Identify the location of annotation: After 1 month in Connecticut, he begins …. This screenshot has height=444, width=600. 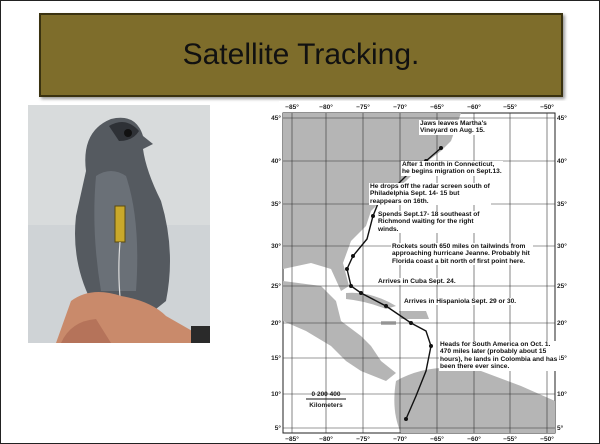
(452, 168).